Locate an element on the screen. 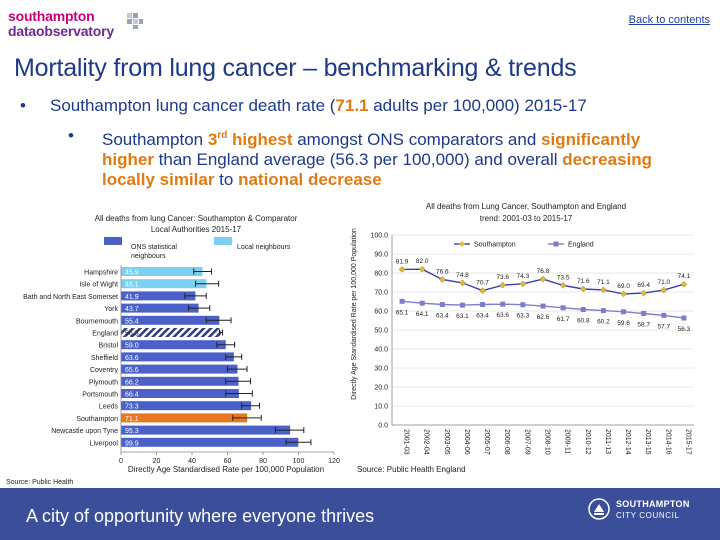 The image size is (720, 540). line-data-label: 61.7 is located at coordinates (563, 319).